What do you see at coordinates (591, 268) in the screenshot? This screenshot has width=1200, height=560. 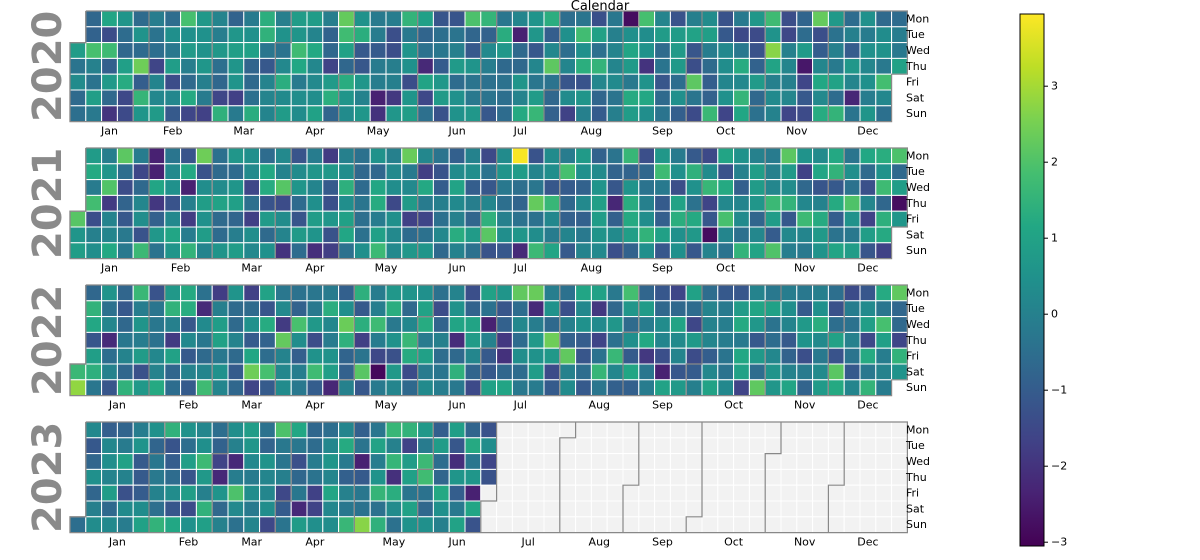 I see `month-label: Aug` at bounding box center [591, 268].